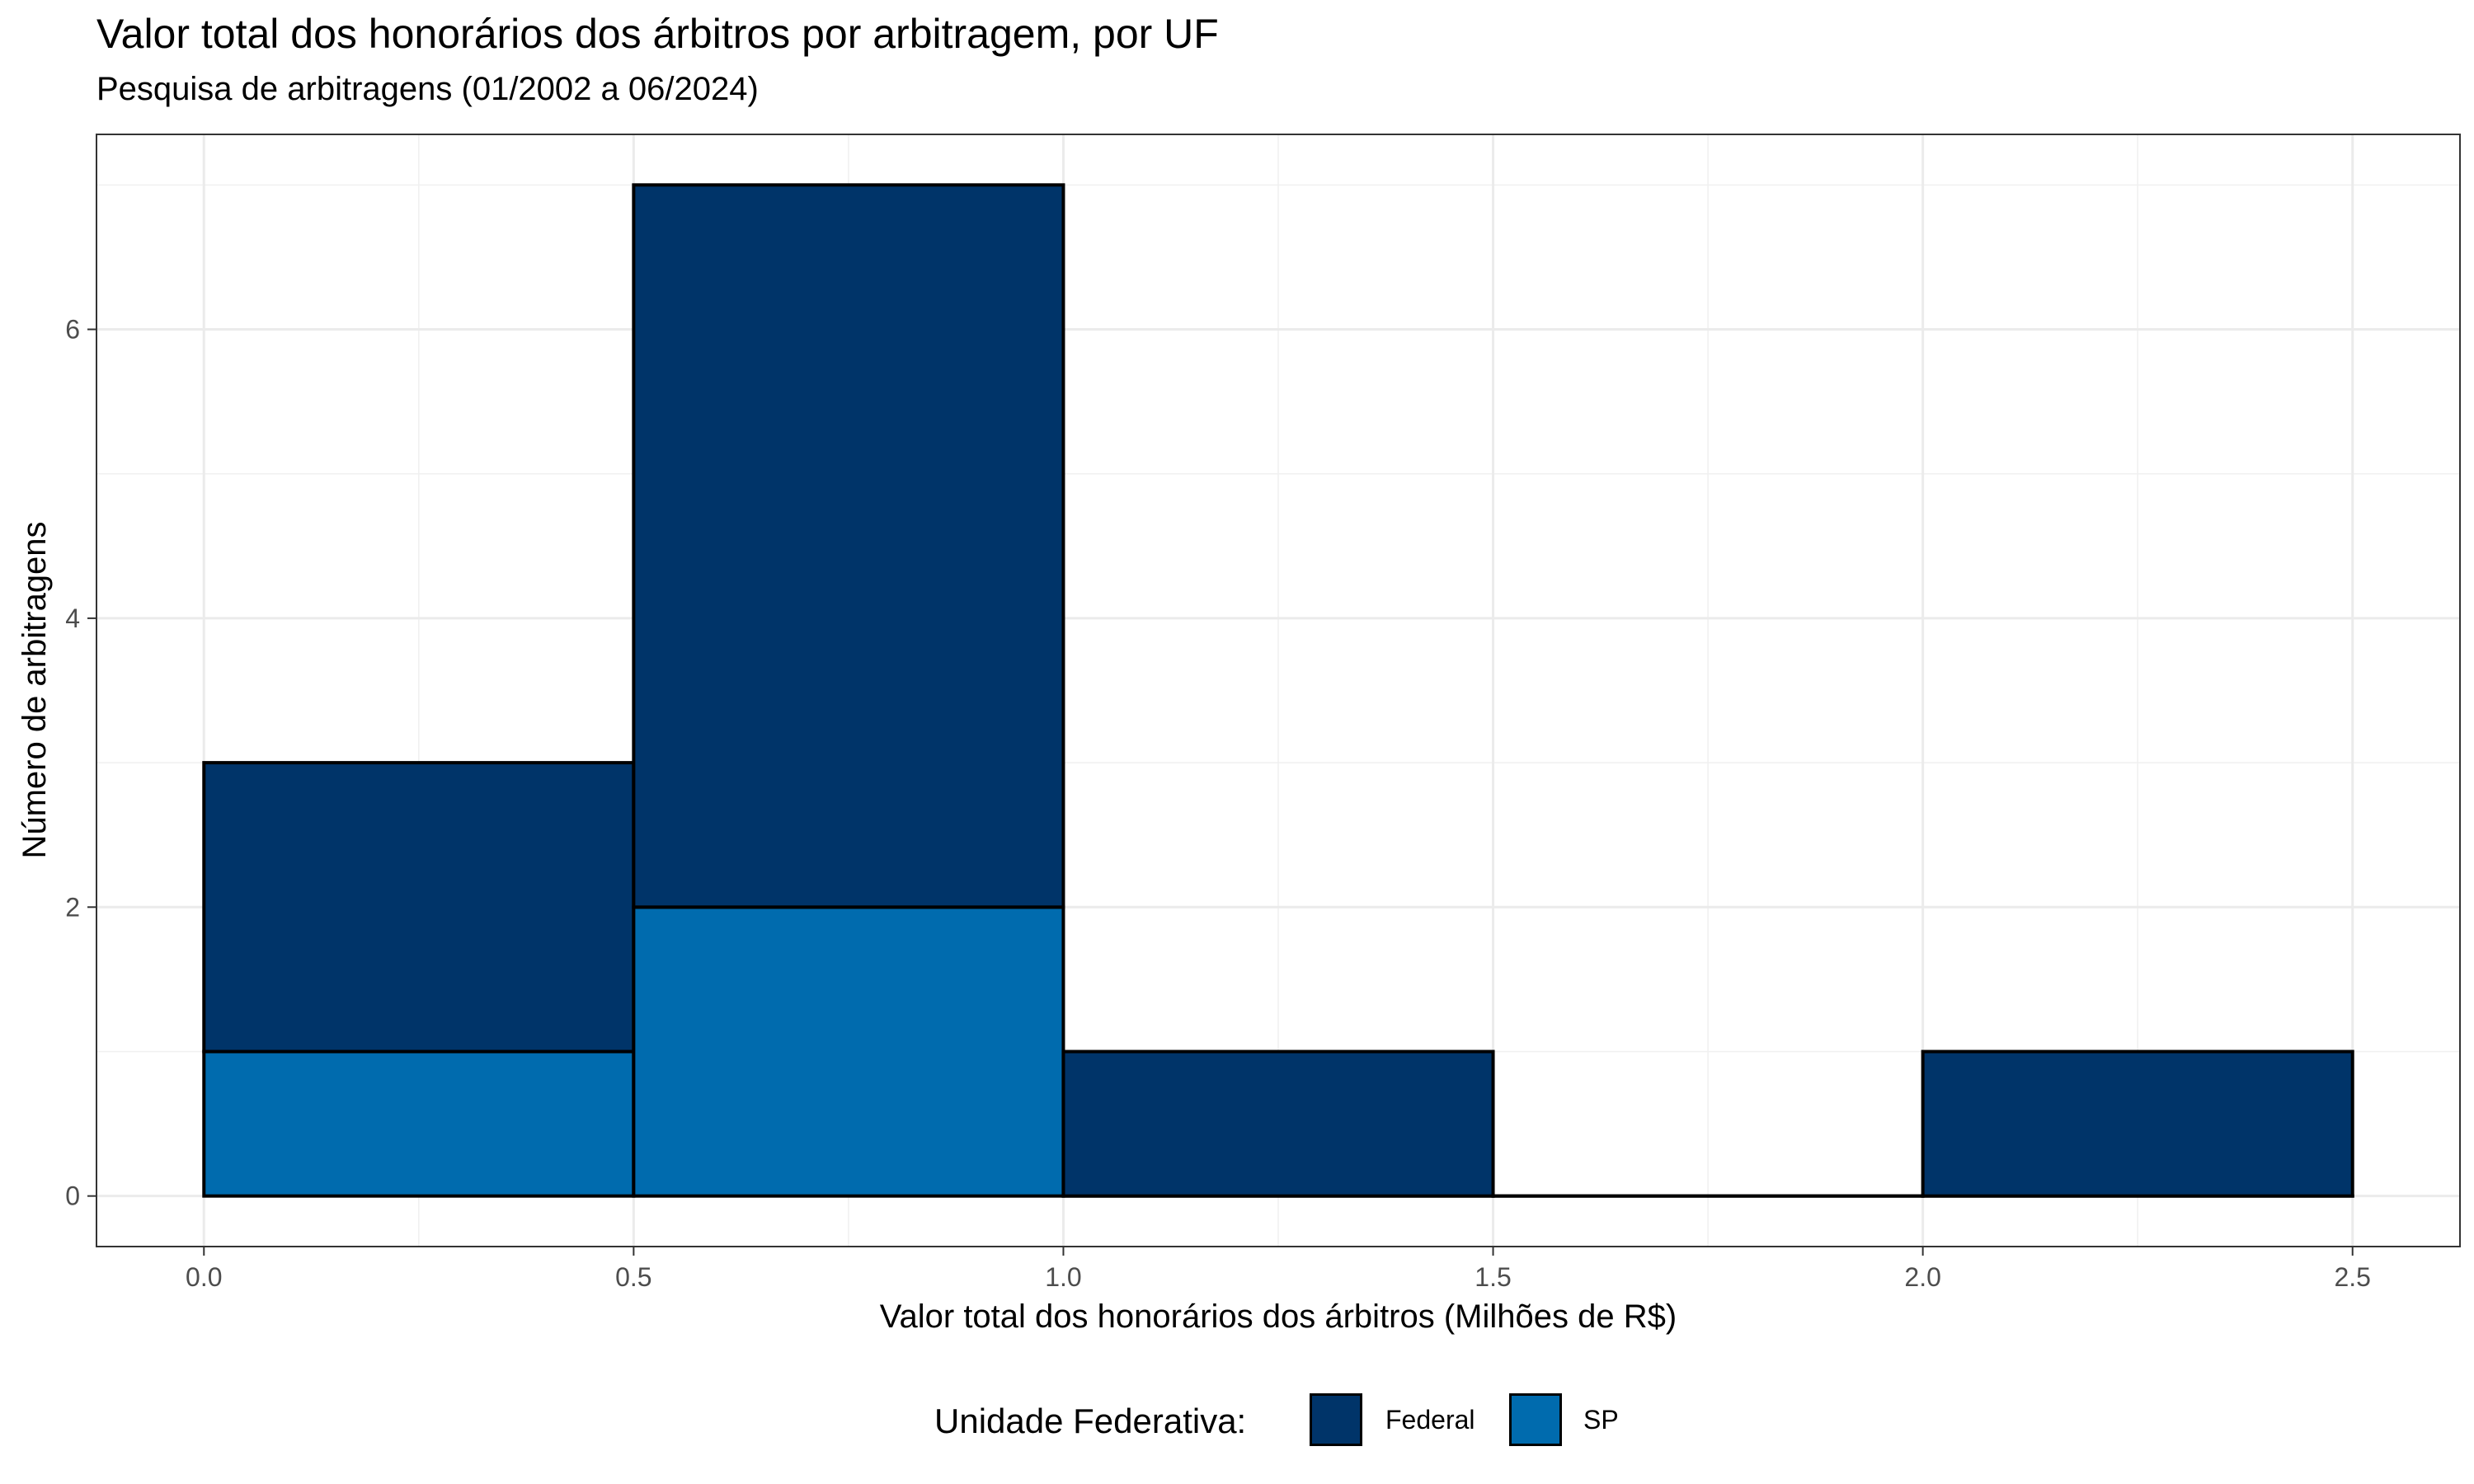  What do you see at coordinates (204, 1277) in the screenshot?
I see `x-tick-label: 0.0` at bounding box center [204, 1277].